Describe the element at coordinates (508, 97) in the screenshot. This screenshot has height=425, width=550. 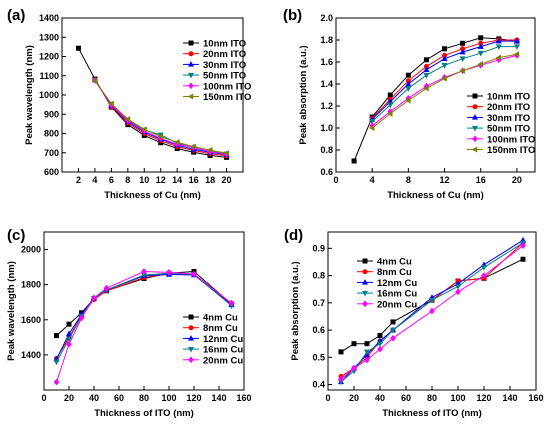
I see `legend-label: 10nm ITO` at that location.